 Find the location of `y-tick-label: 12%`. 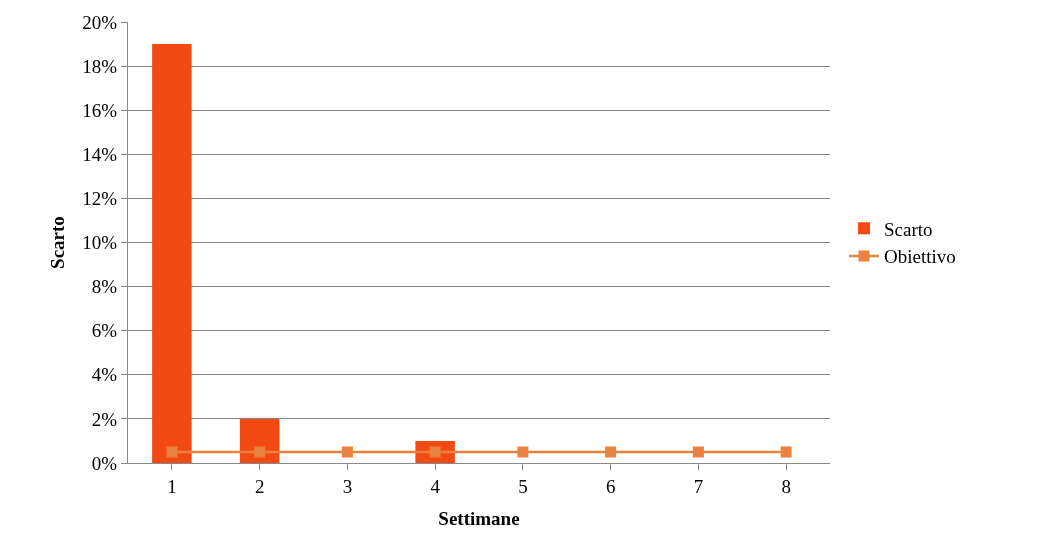

y-tick-label: 12% is located at coordinates (100, 199).